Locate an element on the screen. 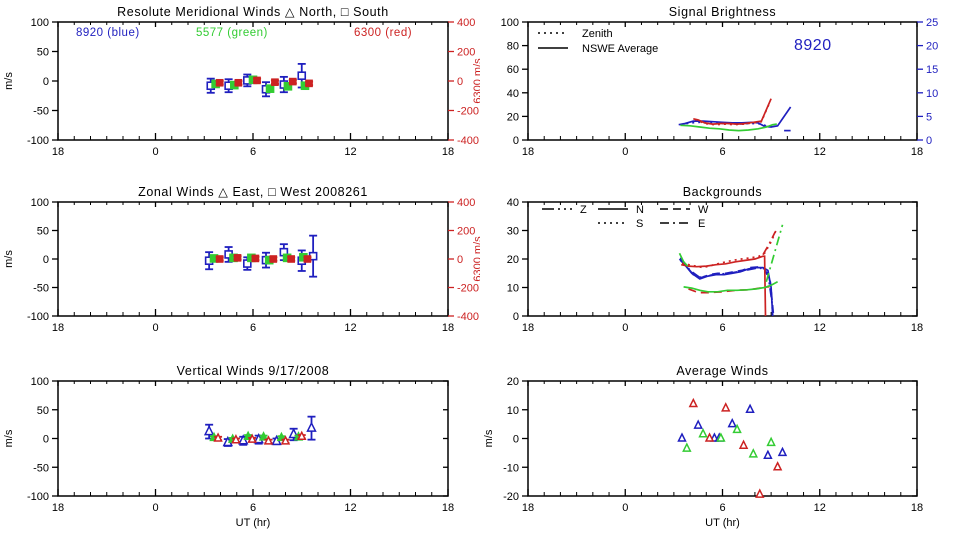  right-tick-label: -200 is located at coordinates (468, 112).